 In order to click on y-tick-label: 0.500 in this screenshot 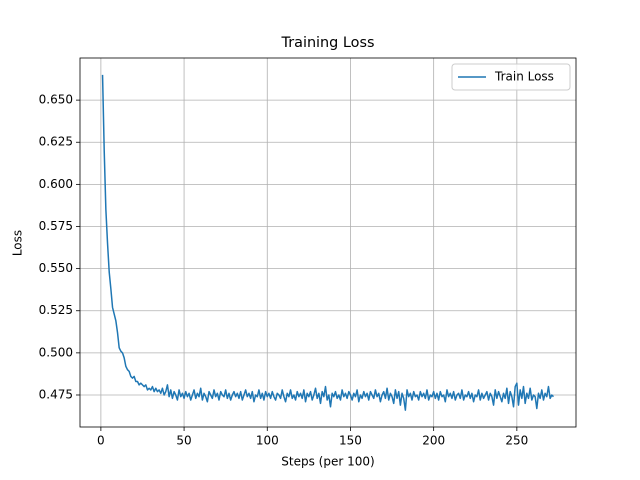, I will do `click(56, 352)`.